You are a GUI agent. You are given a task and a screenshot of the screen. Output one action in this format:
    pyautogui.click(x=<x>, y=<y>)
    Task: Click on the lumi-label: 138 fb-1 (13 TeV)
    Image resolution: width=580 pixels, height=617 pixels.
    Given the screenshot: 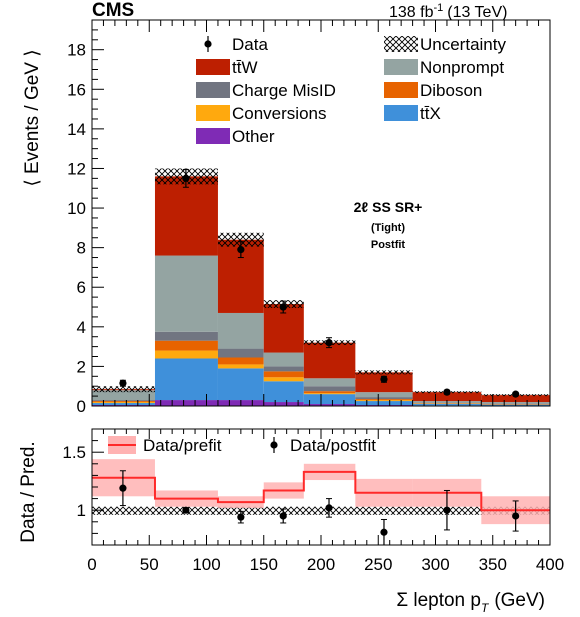 What is the action you would take?
    pyautogui.click(x=448, y=11)
    